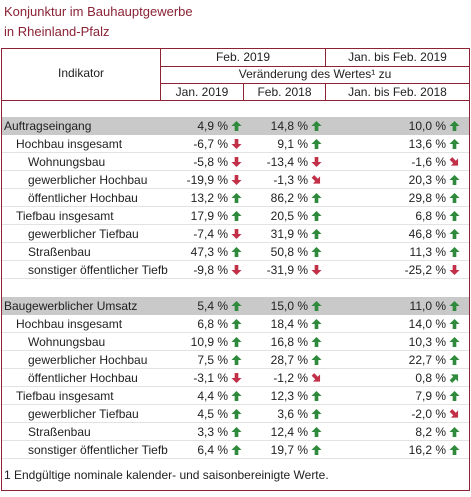  What do you see at coordinates (427, 252) in the screenshot?
I see `cell-value: 11,3 %` at bounding box center [427, 252].